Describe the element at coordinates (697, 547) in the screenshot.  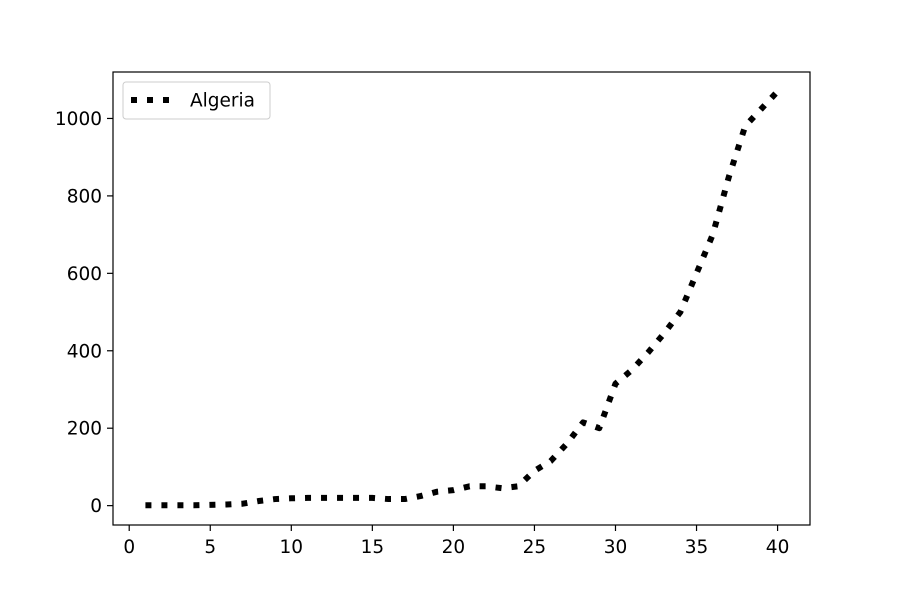
I see `x-tick-label: 35` at that location.